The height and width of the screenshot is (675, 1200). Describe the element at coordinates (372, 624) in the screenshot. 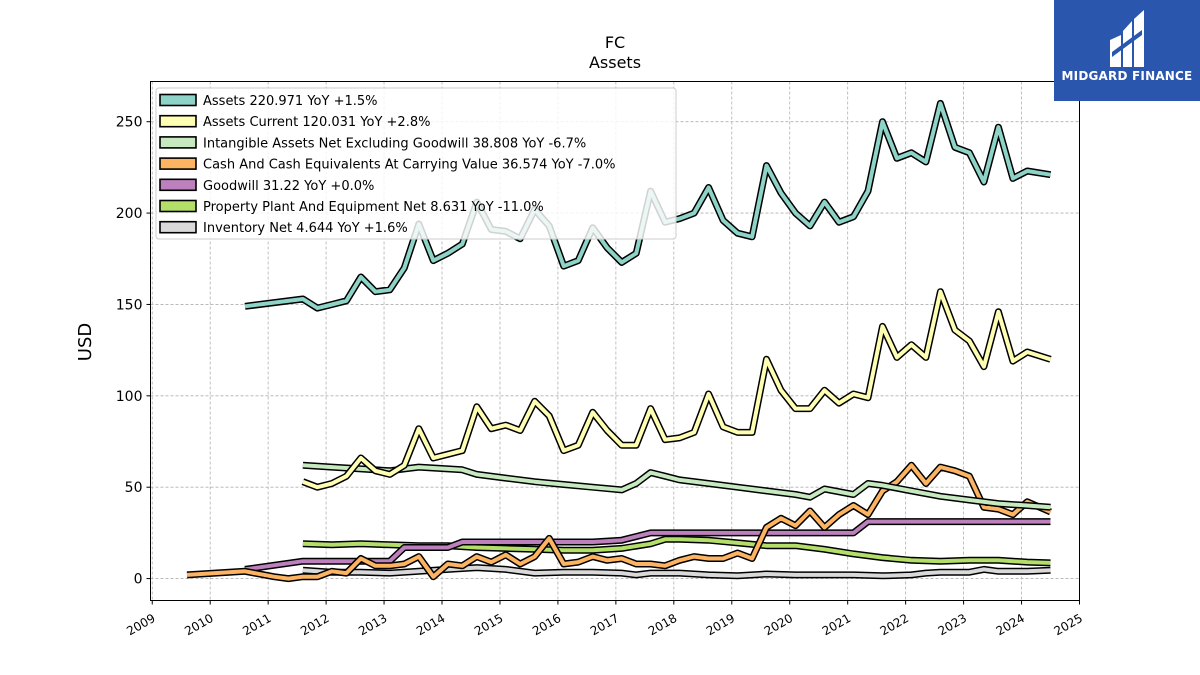

I see `x-tick-label: 2013` at that location.